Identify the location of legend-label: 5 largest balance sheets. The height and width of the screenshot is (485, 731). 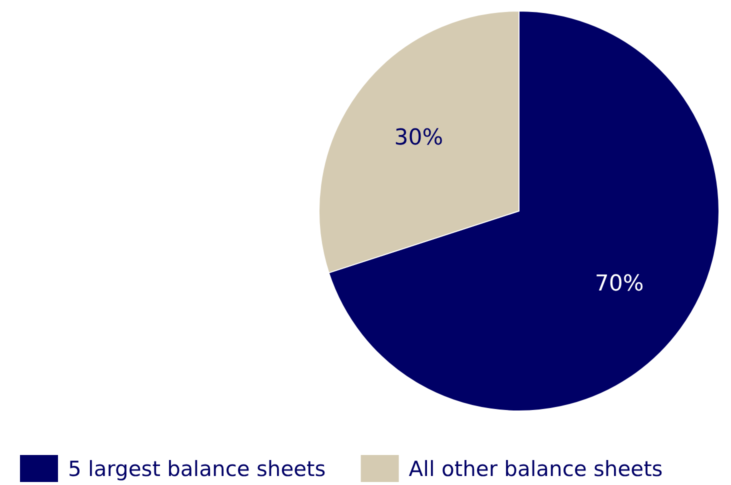
(197, 469).